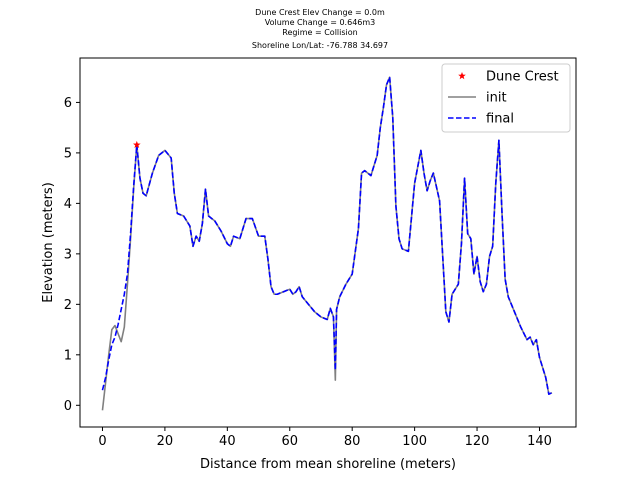 The image size is (640, 480). What do you see at coordinates (102, 441) in the screenshot?
I see `x-tick-label: 0` at bounding box center [102, 441].